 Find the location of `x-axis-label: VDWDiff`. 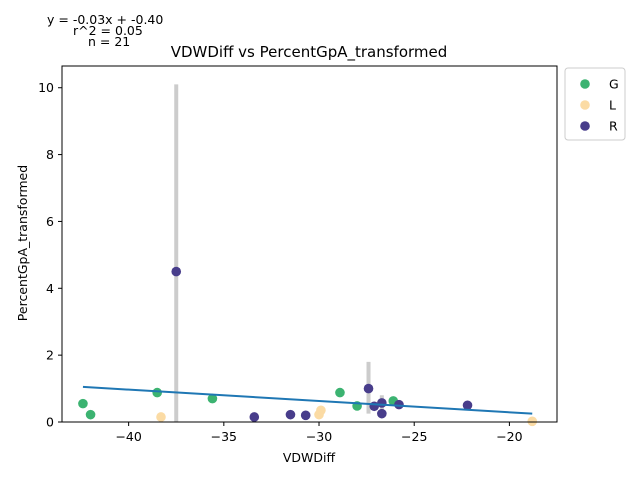

x-axis-label: VDWDiff is located at coordinates (309, 457).